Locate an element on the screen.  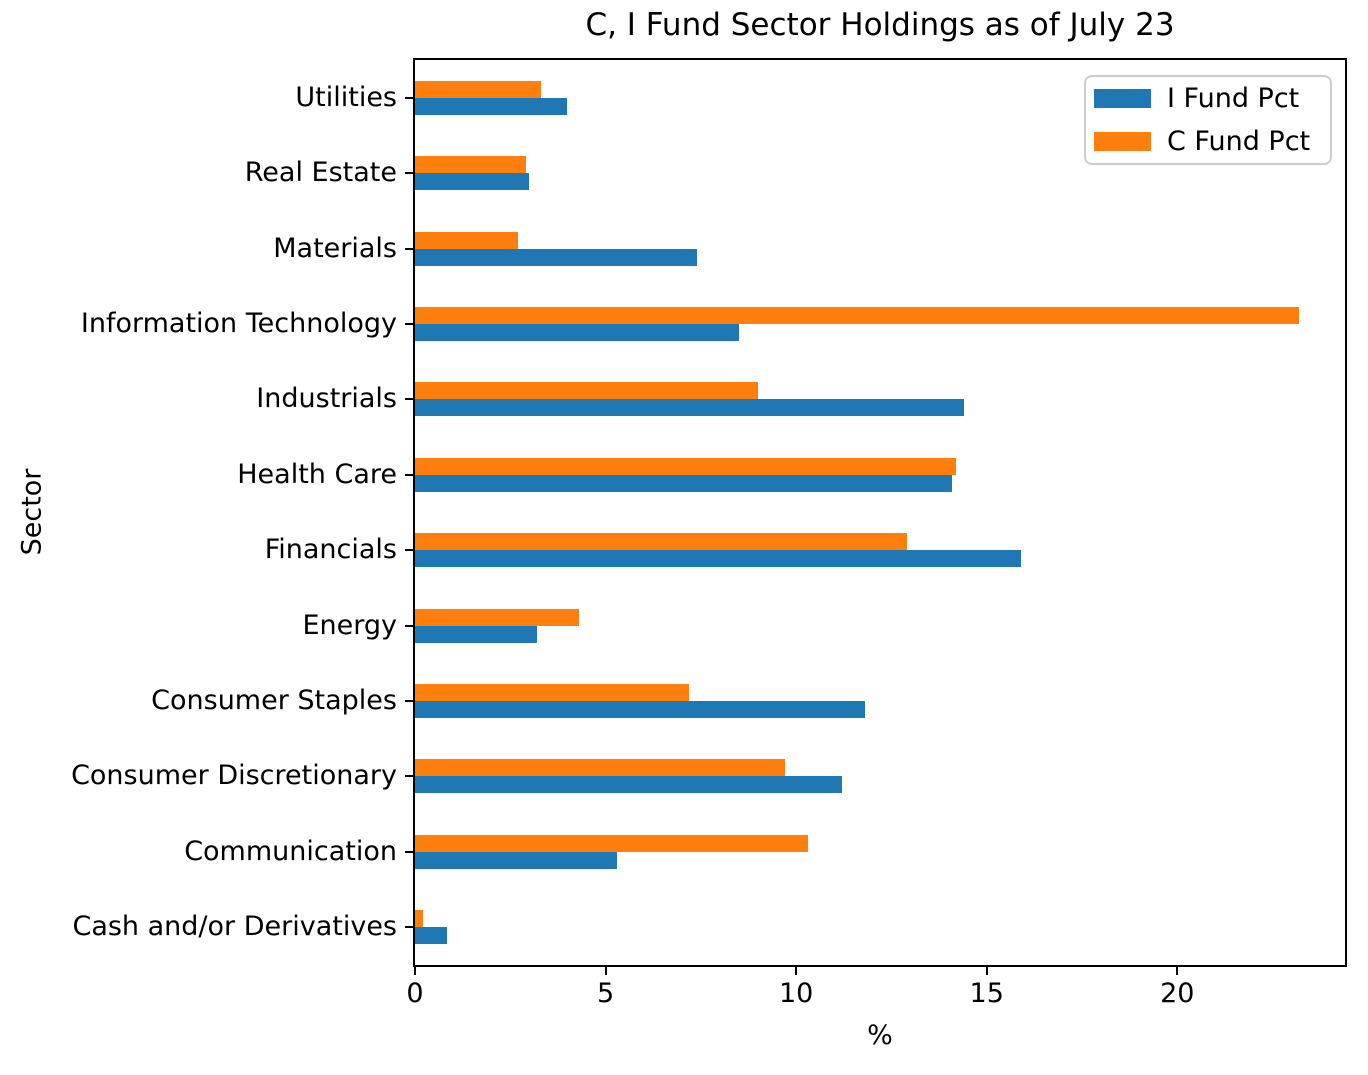
category-group-consumer-staples is located at coordinates (880, 700).